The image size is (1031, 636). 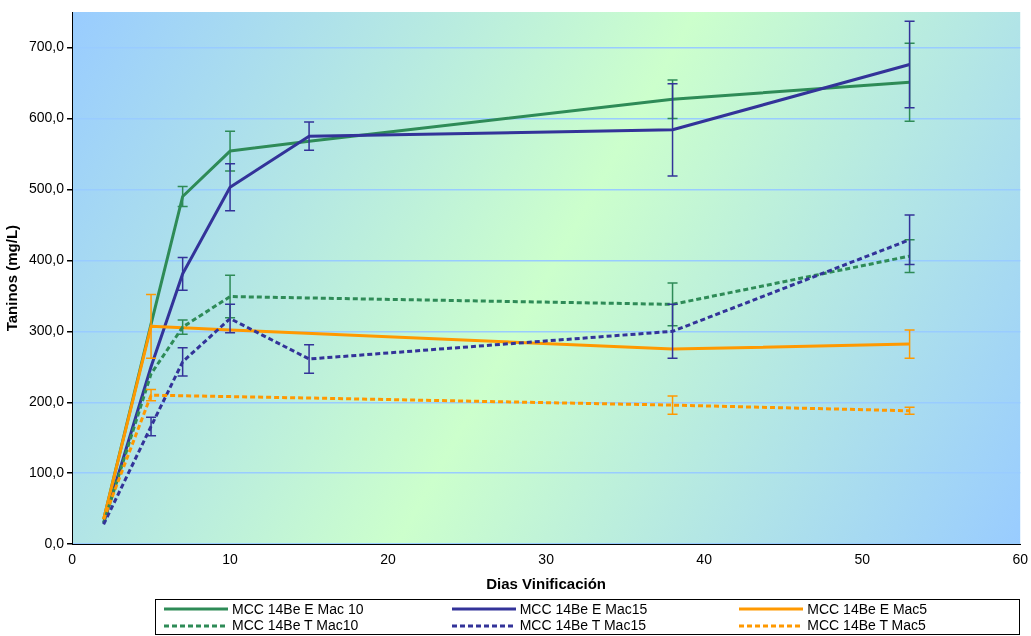 I want to click on y-tick-label: 200,0, so click(x=46, y=401).